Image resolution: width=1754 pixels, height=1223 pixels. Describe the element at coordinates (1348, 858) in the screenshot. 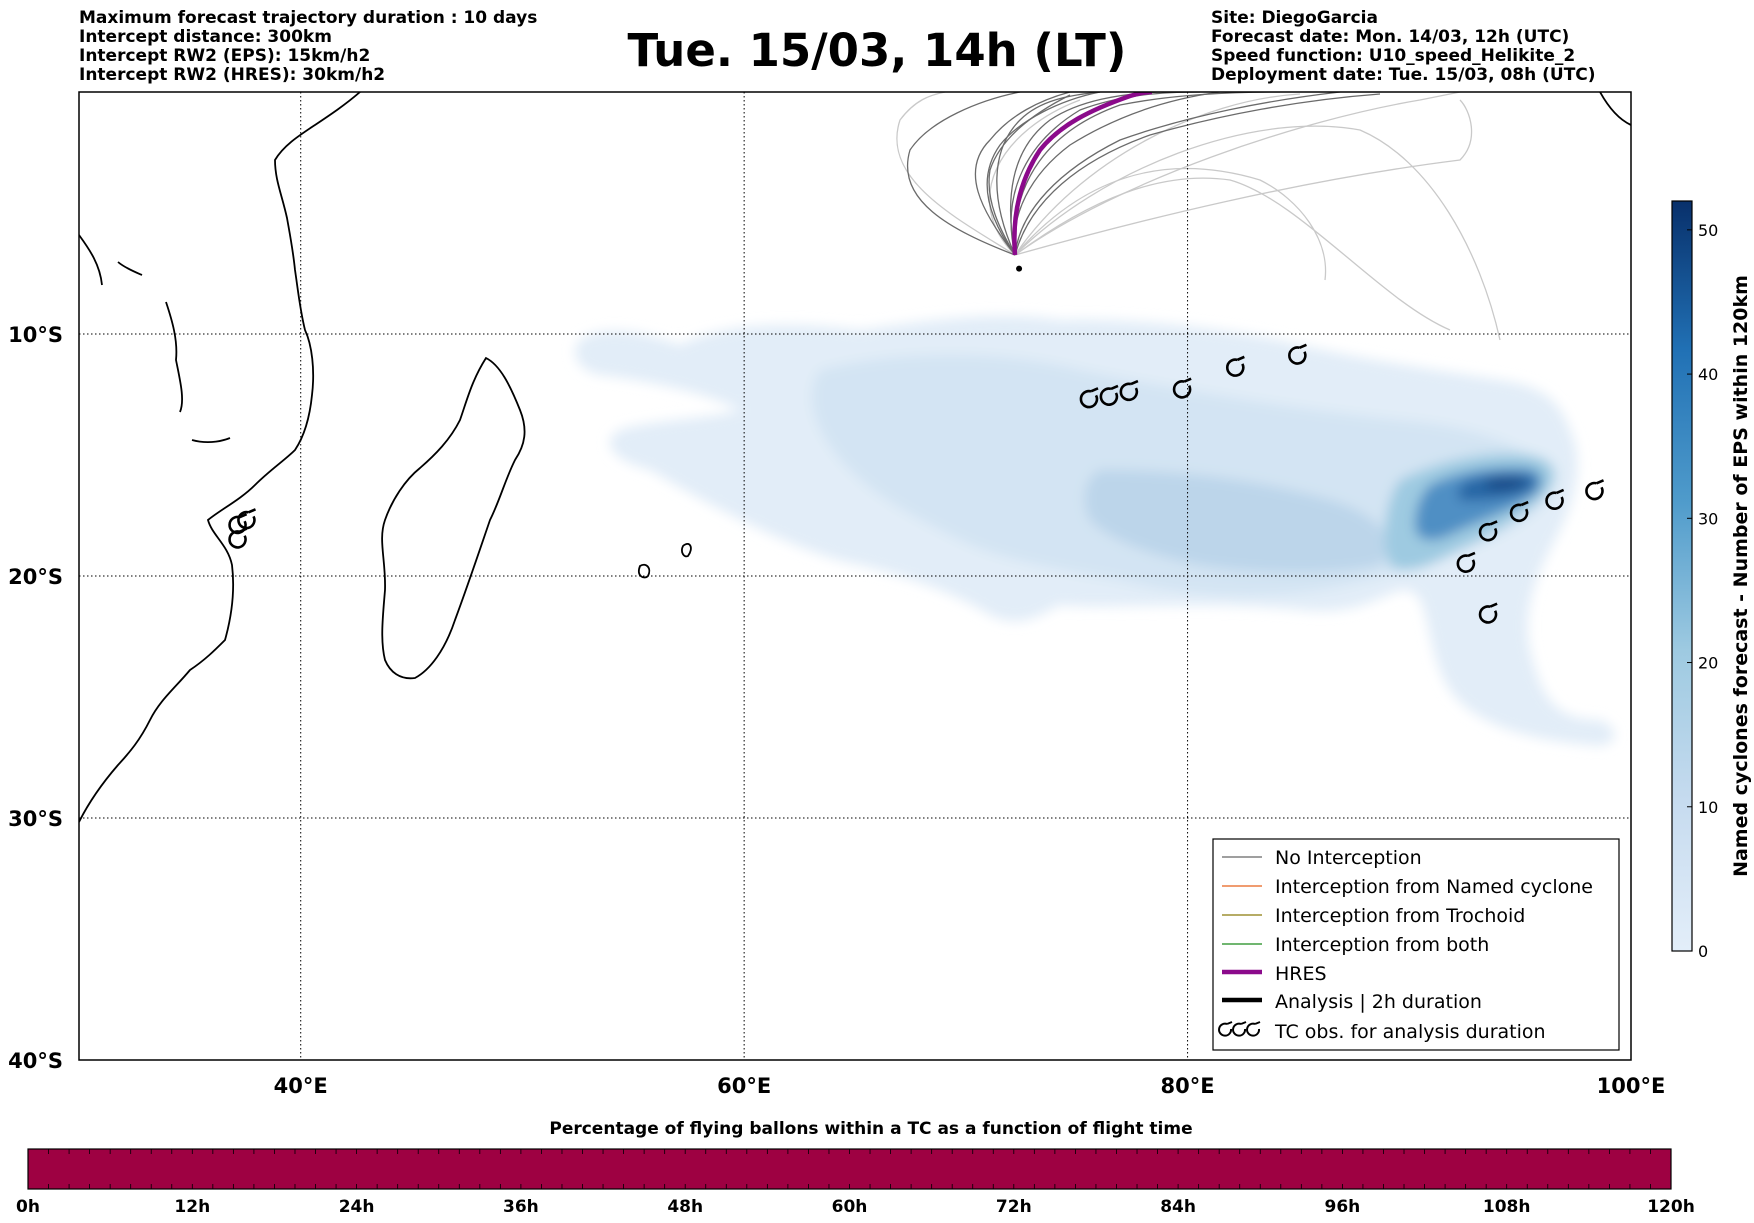

I see `legend-label: No Interception` at that location.